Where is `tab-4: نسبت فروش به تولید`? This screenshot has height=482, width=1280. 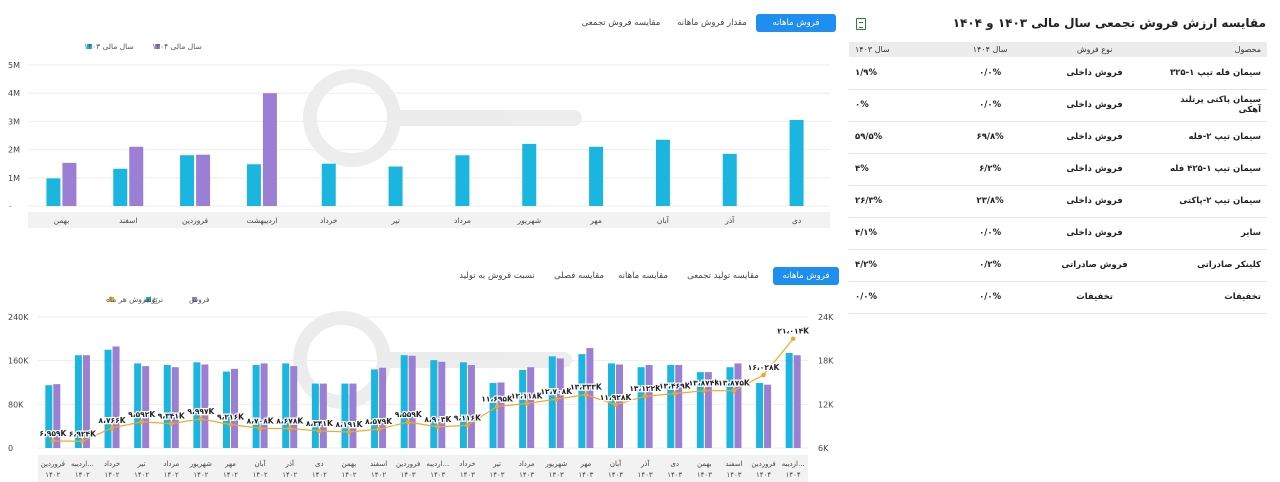 tab-4: نسبت فروش به تولید is located at coordinates (497, 276).